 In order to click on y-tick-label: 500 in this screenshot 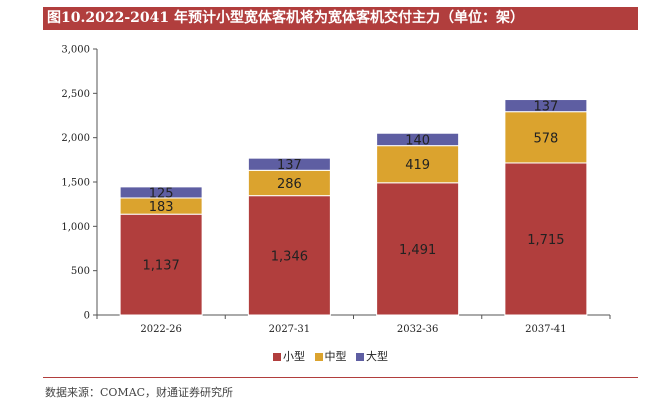, I will do `click(80, 271)`.